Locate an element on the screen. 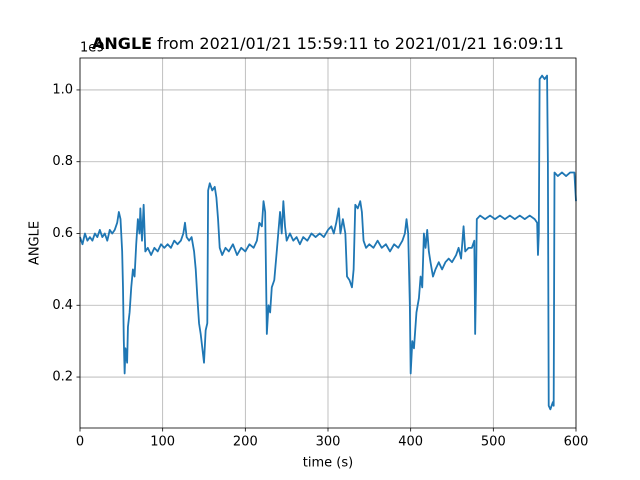  y-offset-label: 1e9 is located at coordinates (92, 48).